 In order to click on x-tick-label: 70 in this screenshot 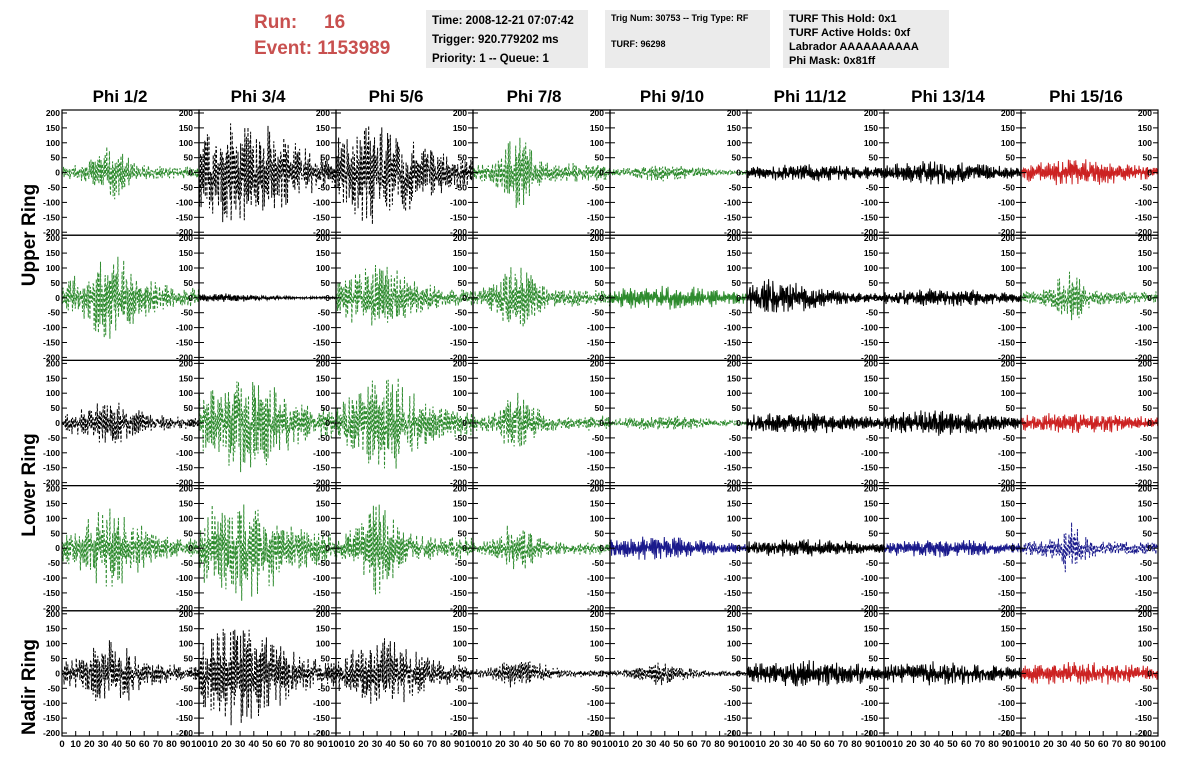, I will do `click(569, 744)`.